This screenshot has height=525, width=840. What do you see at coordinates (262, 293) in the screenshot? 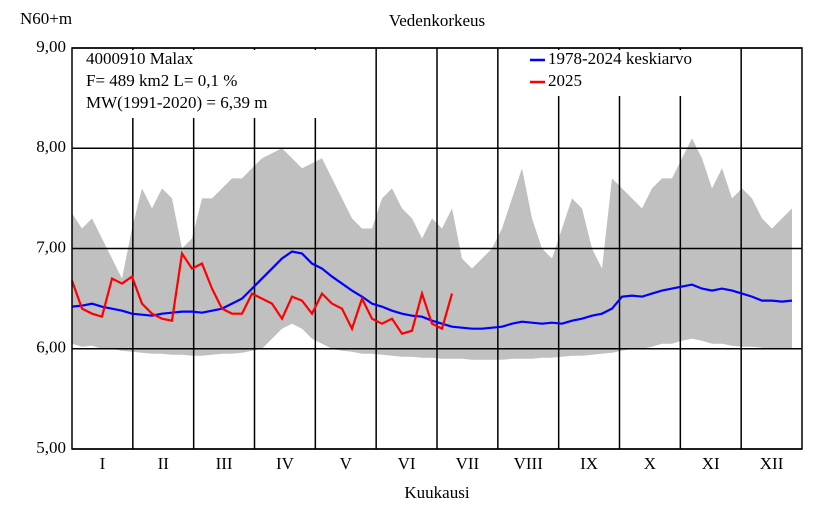
I see `series-line` at bounding box center [262, 293].